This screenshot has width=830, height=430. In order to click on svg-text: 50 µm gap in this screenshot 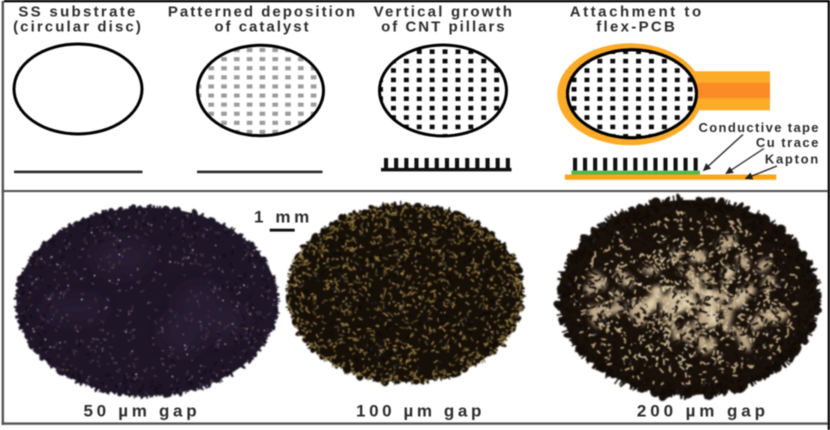, I will do `click(142, 411)`.